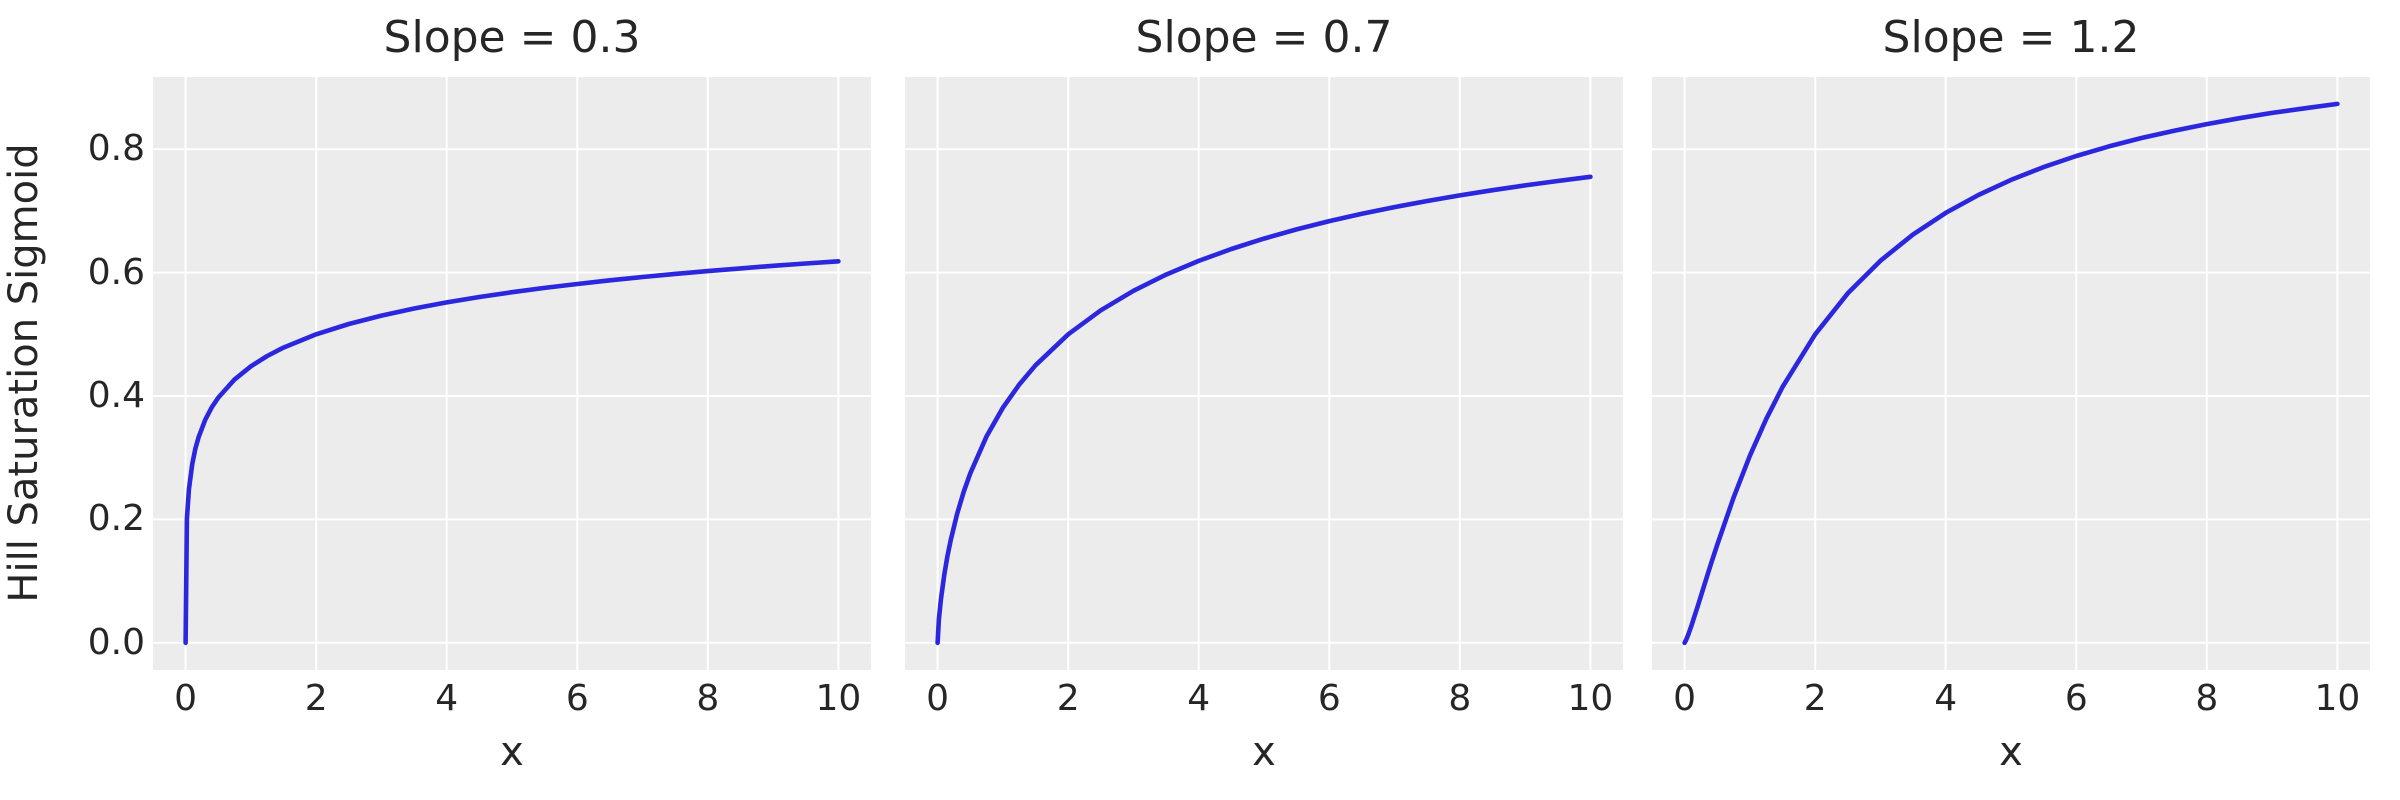 The image size is (2400, 800). Describe the element at coordinates (2011, 700) in the screenshot. I see `subplot-3-x-tick-labels: 0 2 4 6 8 10` at that location.